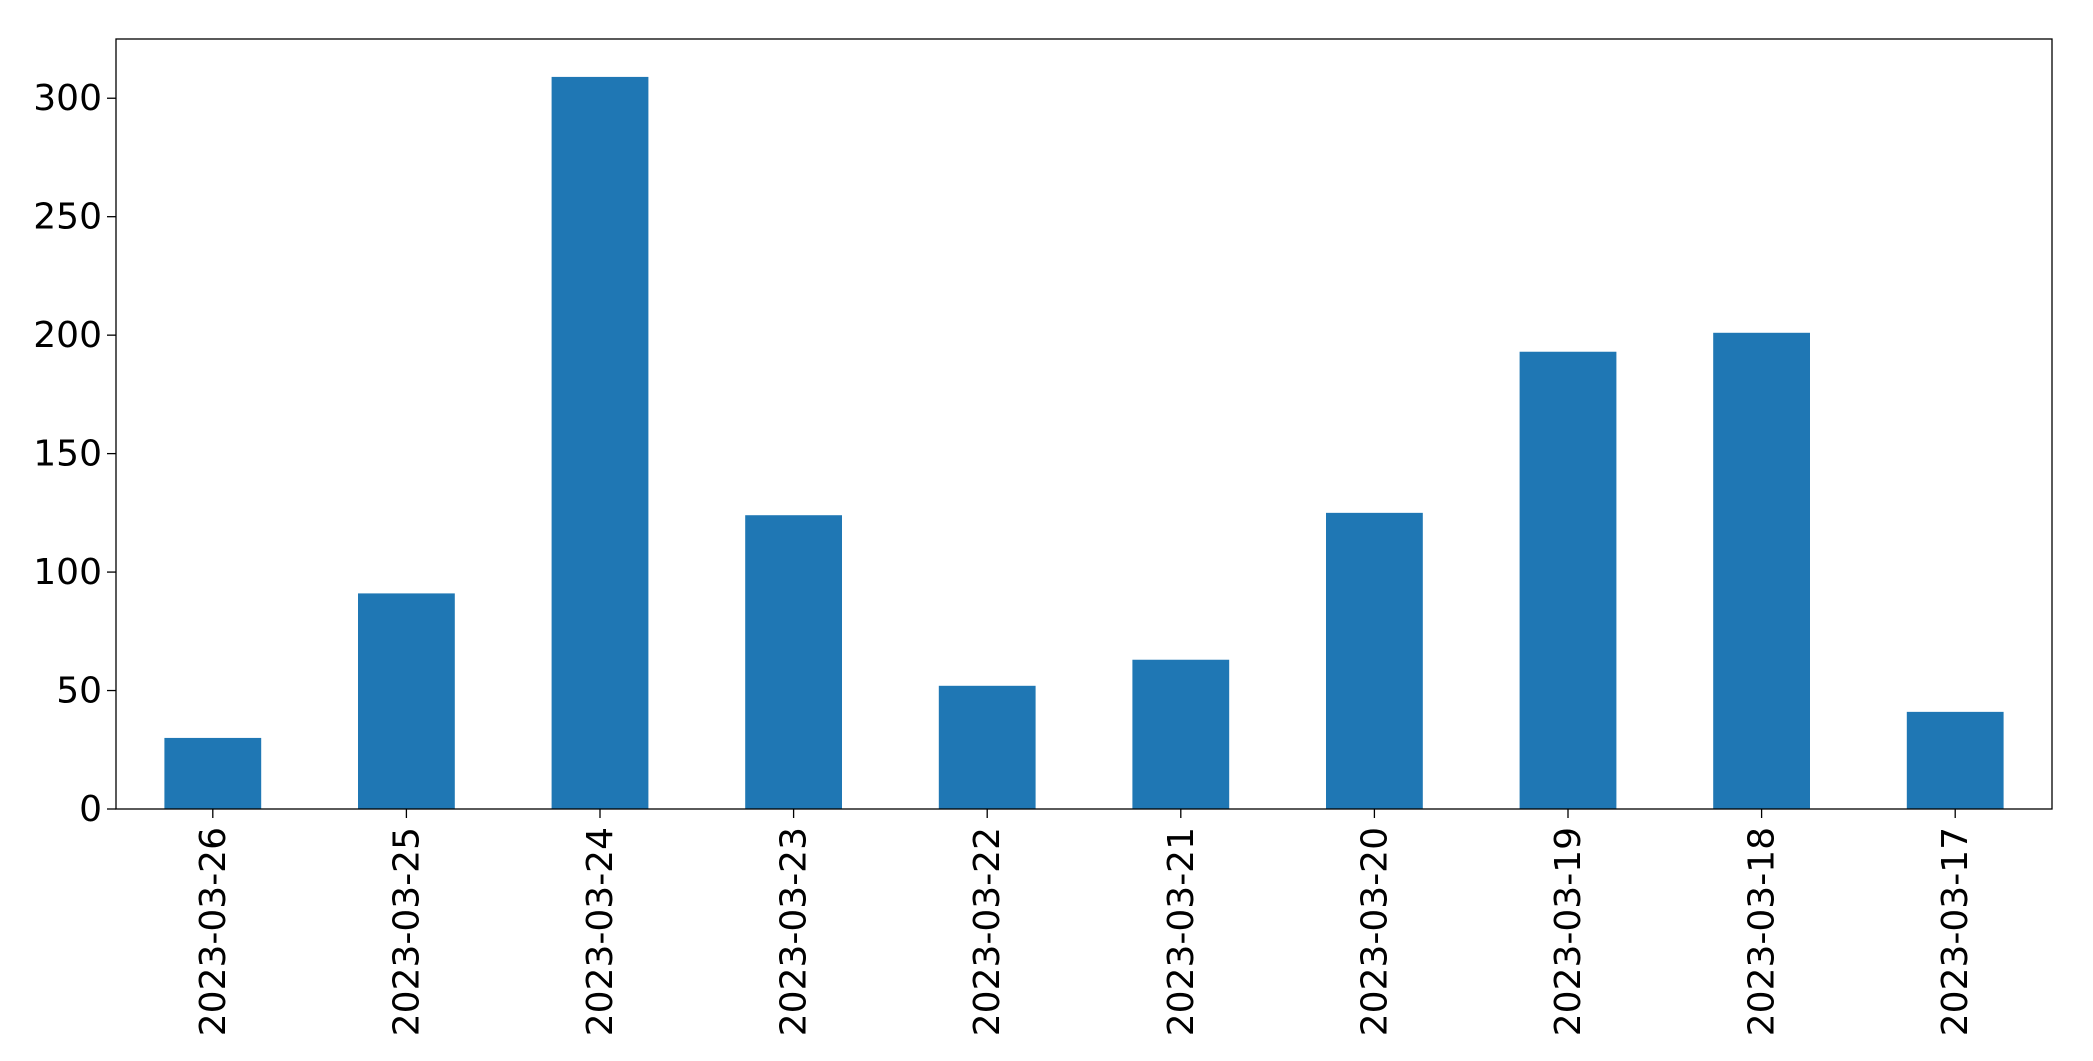 The width and height of the screenshot is (2093, 1061). I want to click on x-tick-label: 2023-03-25, so click(406, 931).